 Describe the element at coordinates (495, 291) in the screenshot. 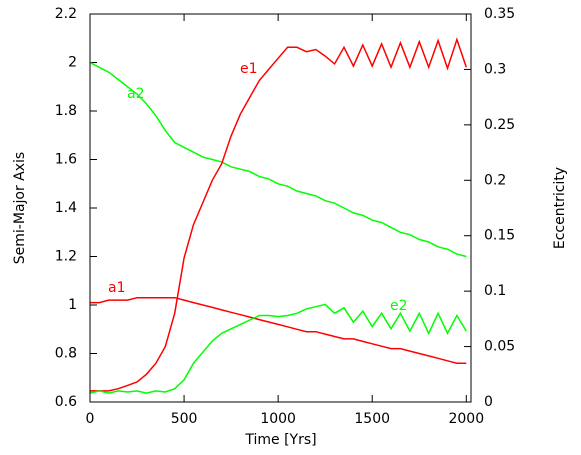

I see `y2-tick-label: 0.1` at that location.